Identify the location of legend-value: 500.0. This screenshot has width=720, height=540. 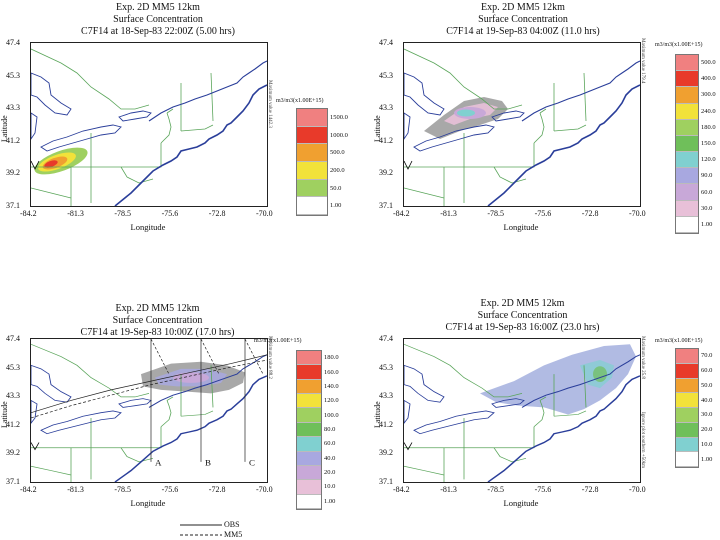
(337, 153).